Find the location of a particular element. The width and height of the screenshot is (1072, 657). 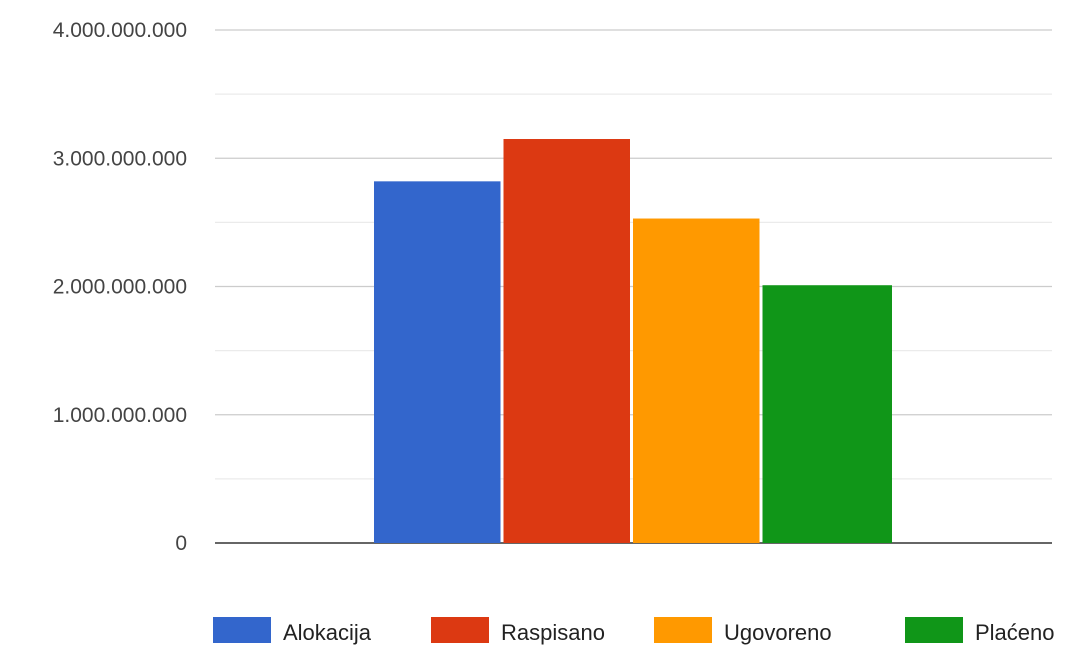

legend: Alokacija Raspisano Ugovoreno Plaćeno is located at coordinates (634, 631).